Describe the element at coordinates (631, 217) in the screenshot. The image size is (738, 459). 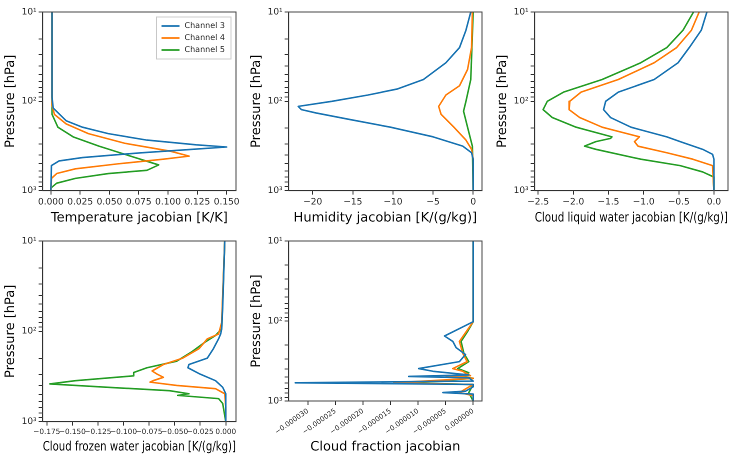
I see `x-axis-title: Cloud liquid water jacobian [K/(g/kg)]` at that location.